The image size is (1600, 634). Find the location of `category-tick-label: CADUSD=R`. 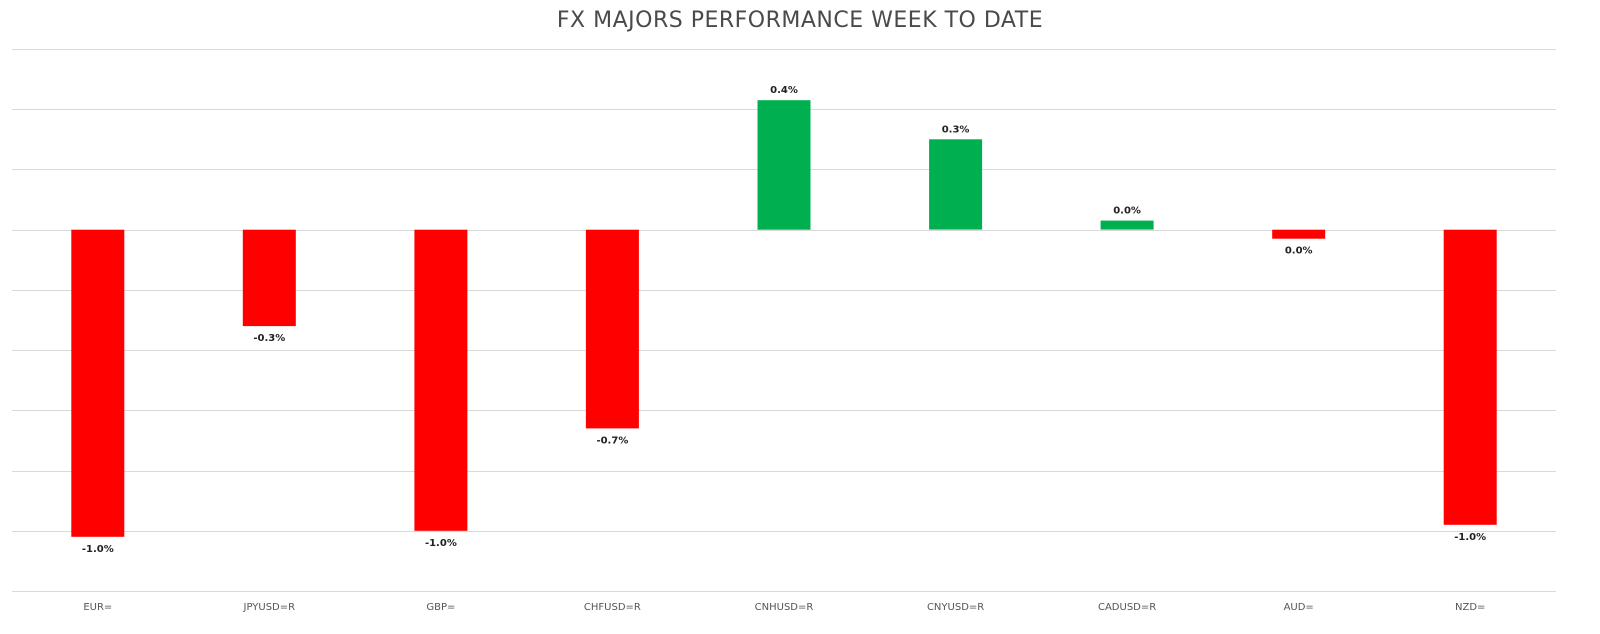

category-tick-label: CADUSD=R is located at coordinates (1127, 607).